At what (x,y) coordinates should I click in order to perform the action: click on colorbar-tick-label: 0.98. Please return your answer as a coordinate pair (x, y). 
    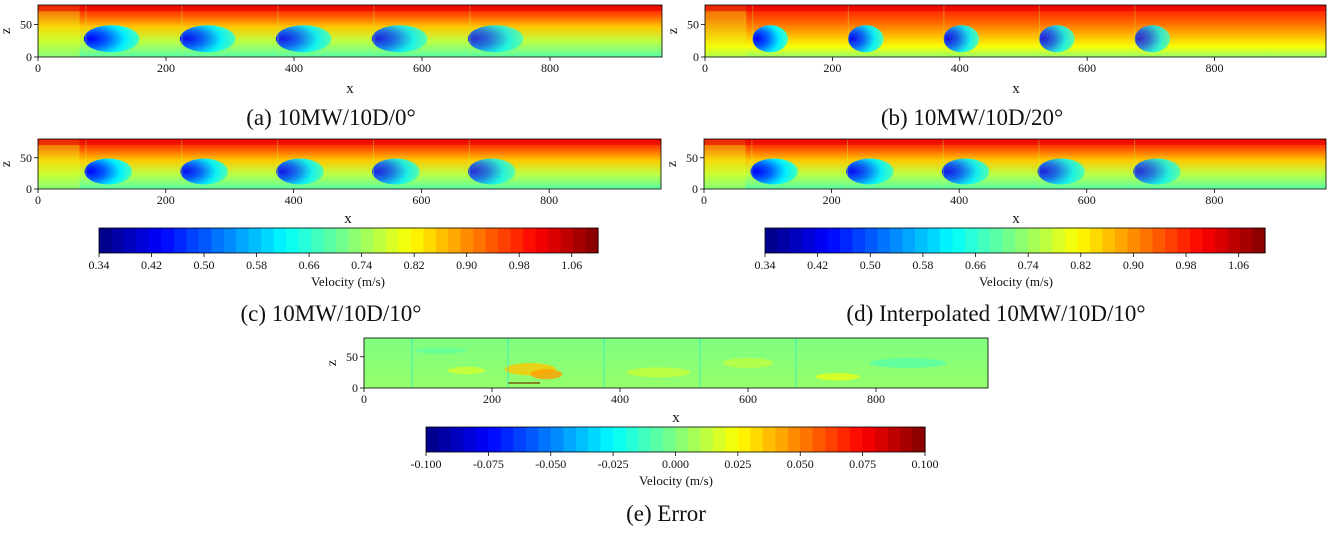
    Looking at the image, I should click on (1186, 265).